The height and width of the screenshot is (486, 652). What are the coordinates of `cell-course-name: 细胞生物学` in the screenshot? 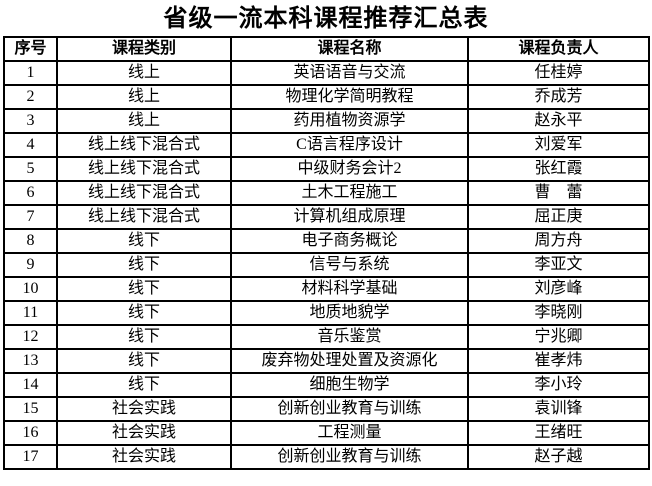 It's located at (349, 385).